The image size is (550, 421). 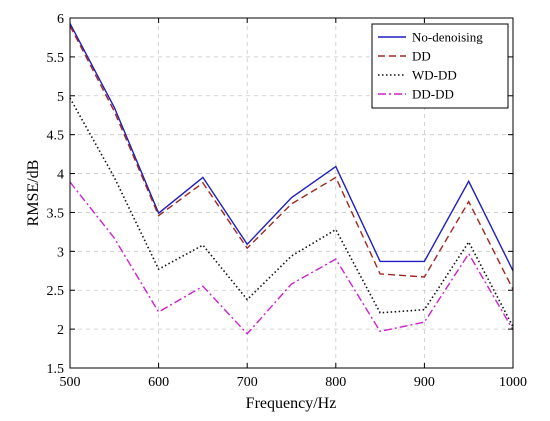 I want to click on x-tick-label: 1000, so click(x=513, y=382).